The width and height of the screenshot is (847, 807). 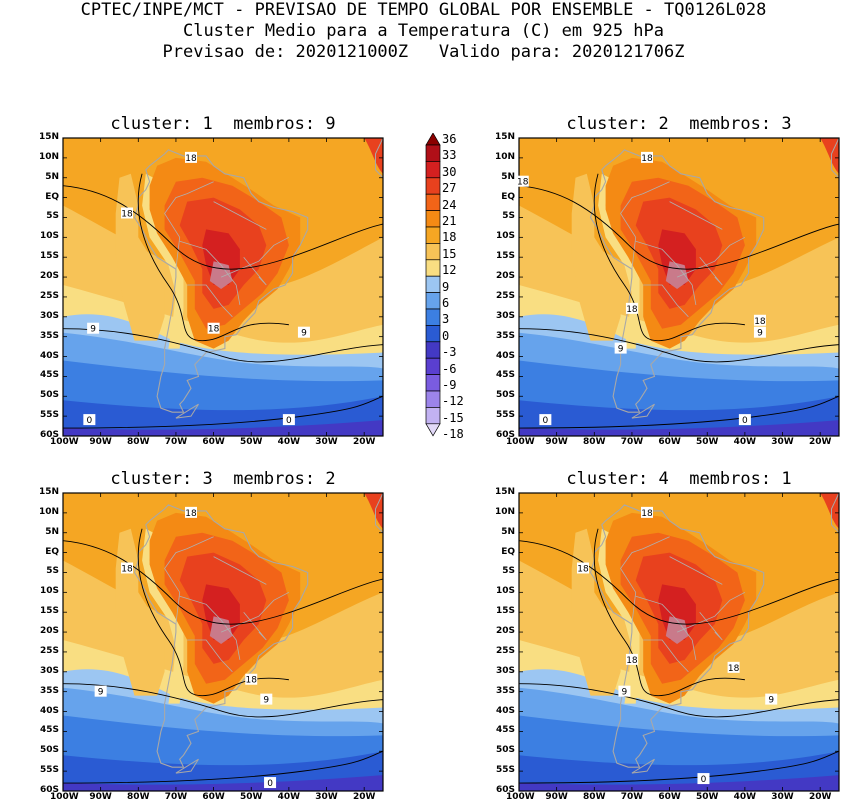 I want to click on colorbar-label: -15, so click(x=453, y=417).